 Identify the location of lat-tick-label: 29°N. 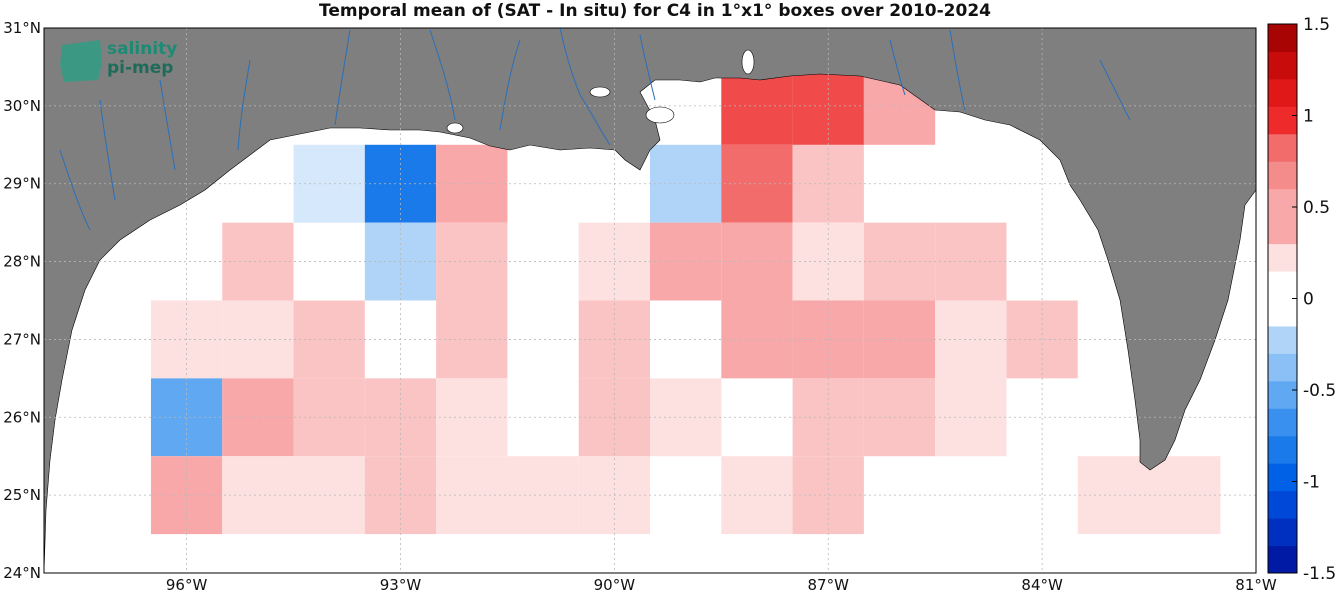
(22, 184).